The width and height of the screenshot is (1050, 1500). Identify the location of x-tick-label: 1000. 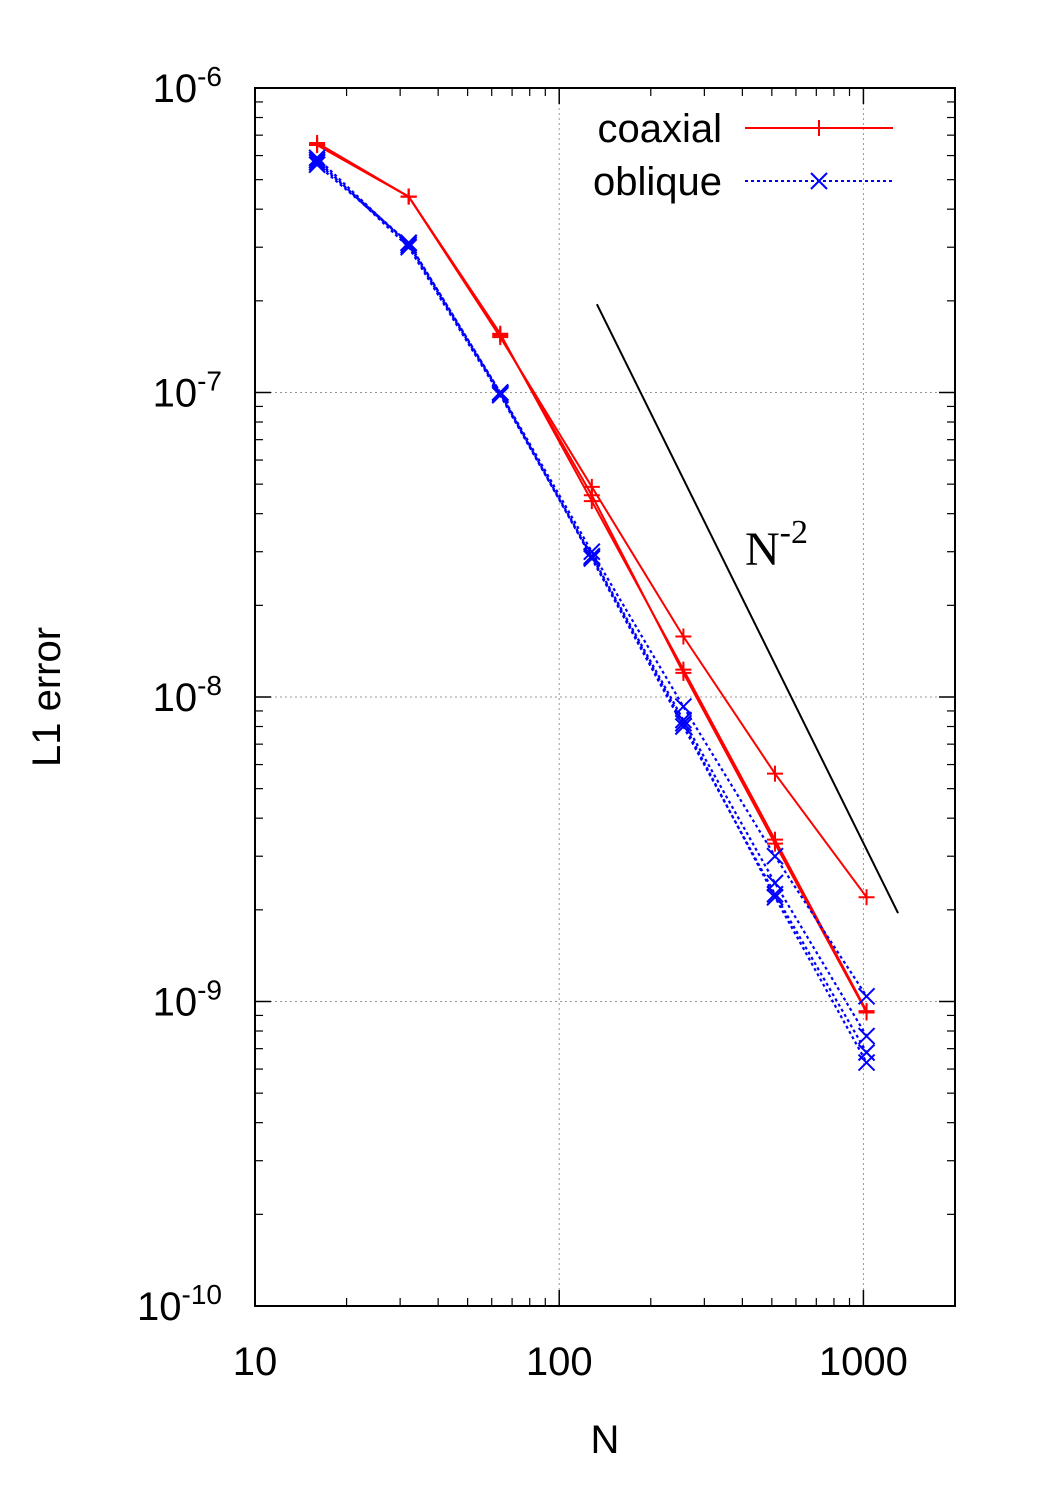
(863, 1362).